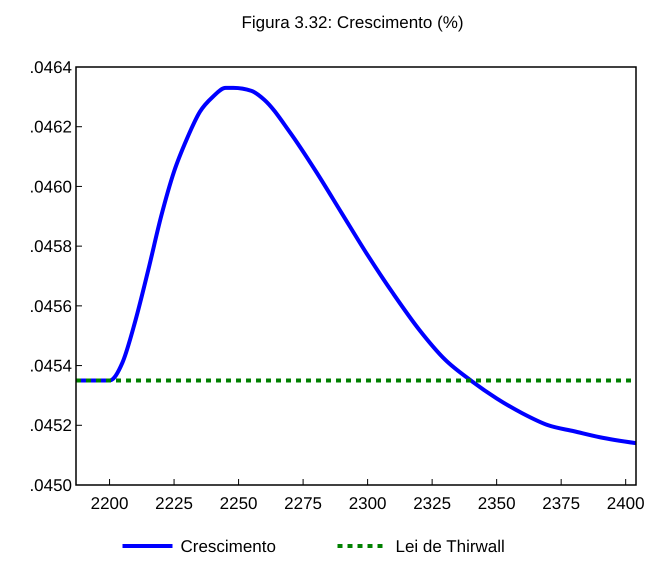  What do you see at coordinates (50, 306) in the screenshot?
I see `y-tick-label: .0456` at bounding box center [50, 306].